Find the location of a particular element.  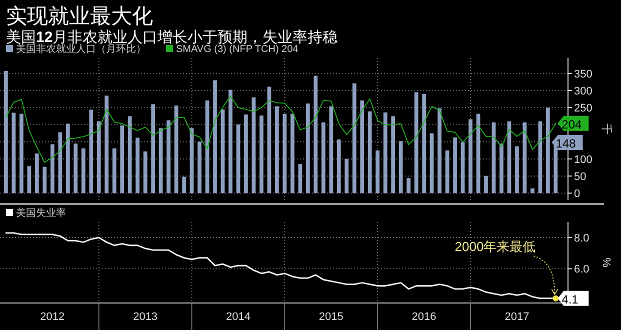

legend-label: 美国失业率 is located at coordinates (41, 213).